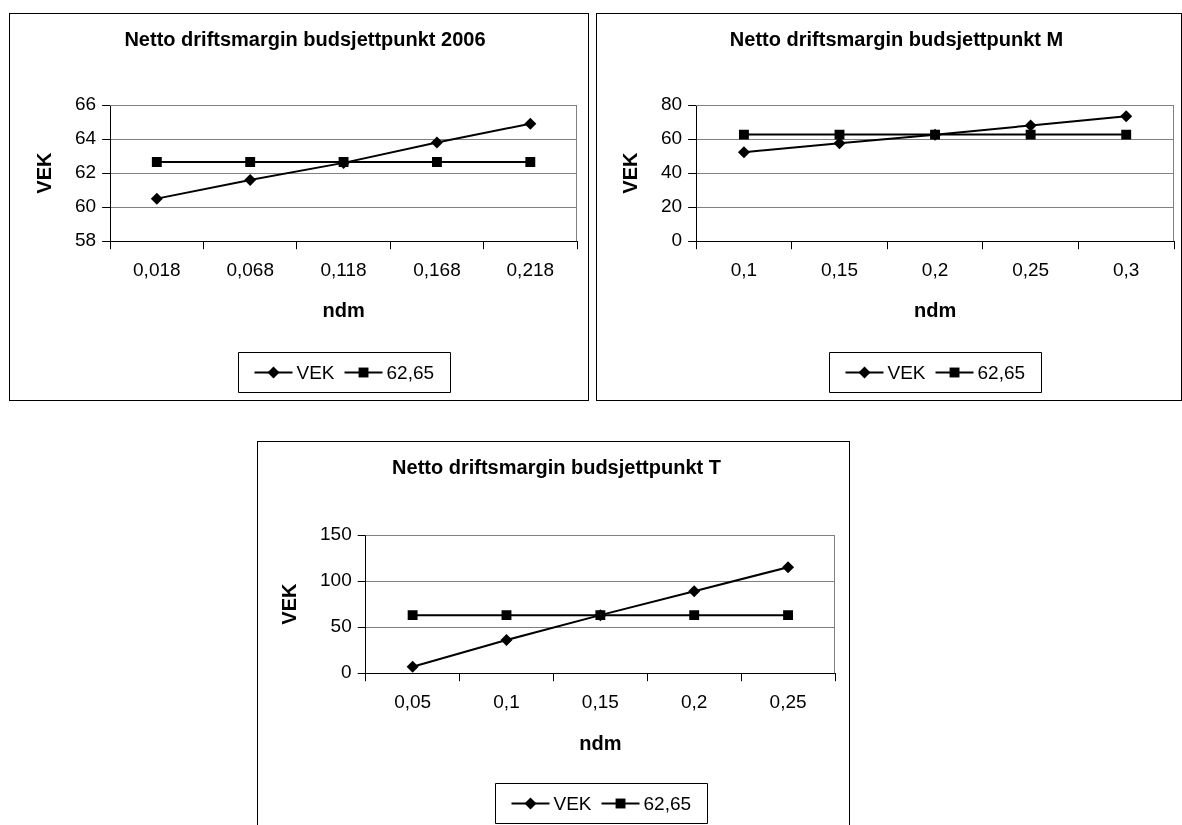 This screenshot has height=825, width=1182. I want to click on y-tick-label: 58, so click(85, 240).